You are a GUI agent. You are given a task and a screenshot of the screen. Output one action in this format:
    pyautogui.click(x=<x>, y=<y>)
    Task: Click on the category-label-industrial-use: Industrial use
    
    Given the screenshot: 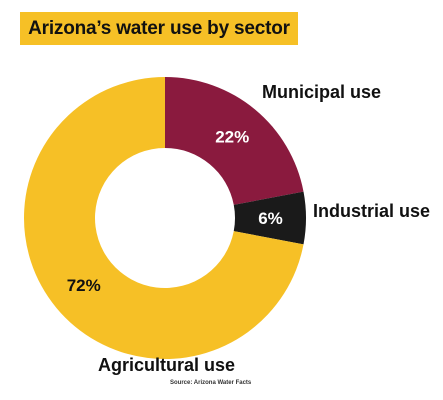 What is the action you would take?
    pyautogui.click(x=371, y=211)
    